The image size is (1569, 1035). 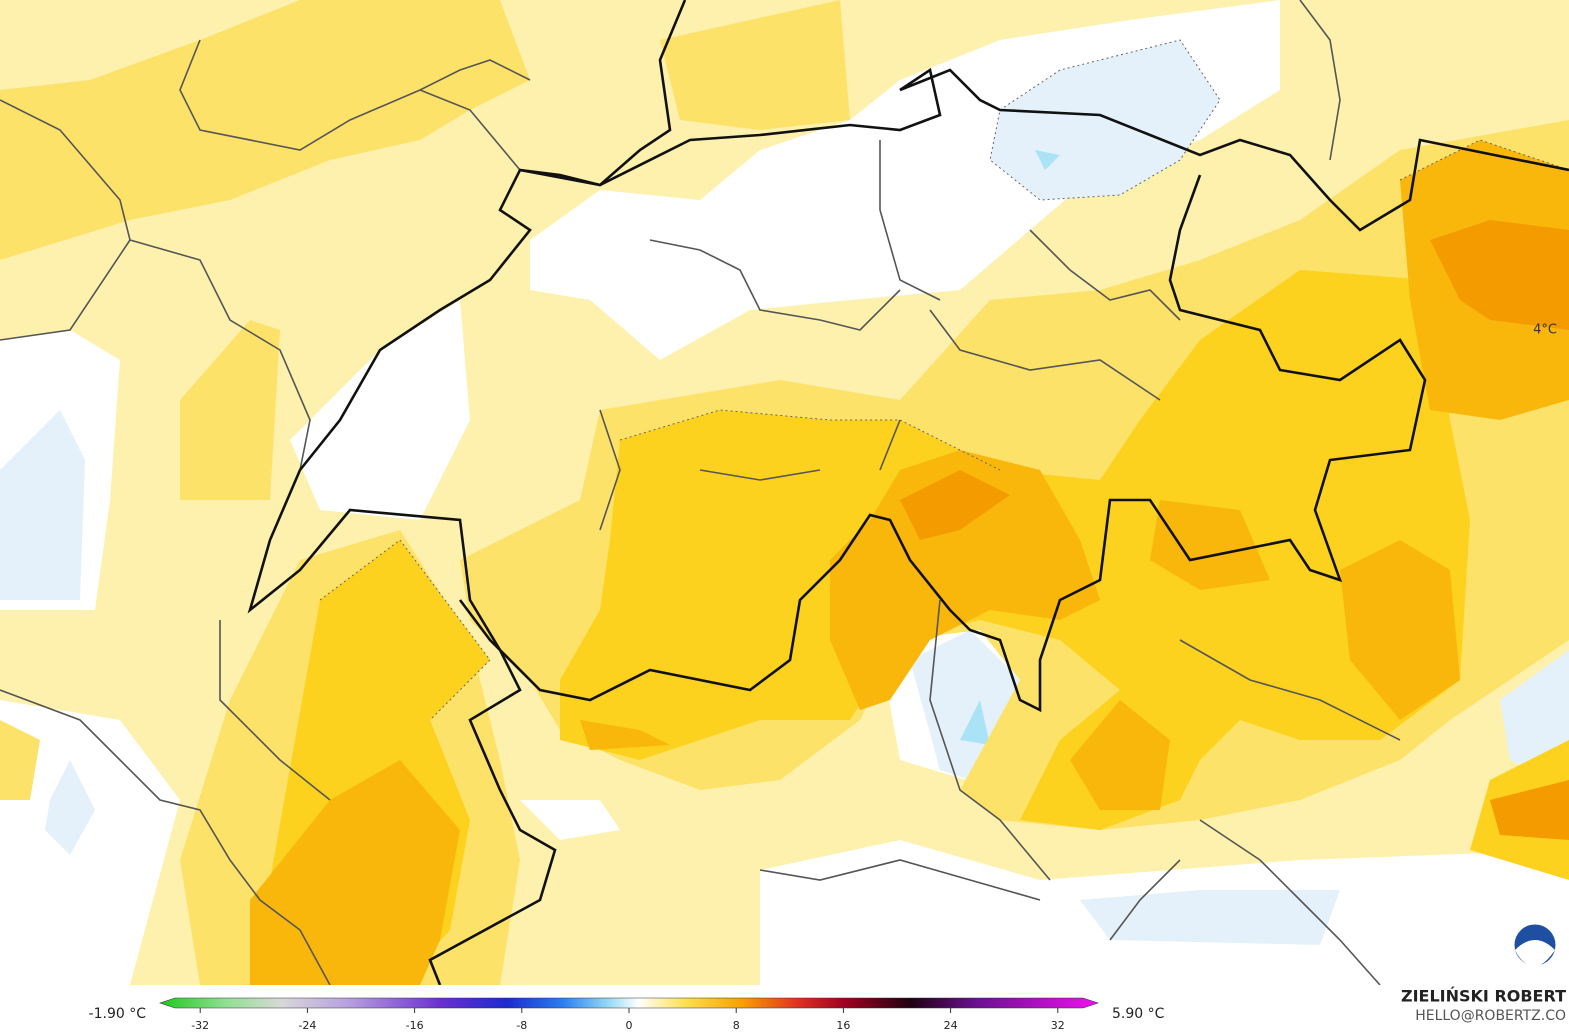 I want to click on colorbar-tick-label: -24, so click(x=307, y=1025).